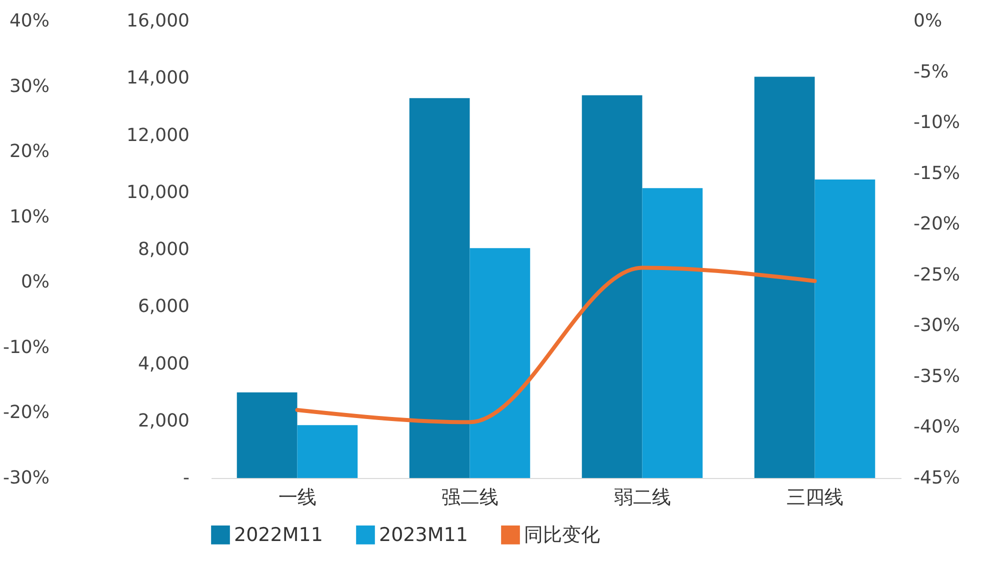 Image resolution: width=984 pixels, height=572 pixels. I want to click on legend-label: 2023M11, so click(423, 535).